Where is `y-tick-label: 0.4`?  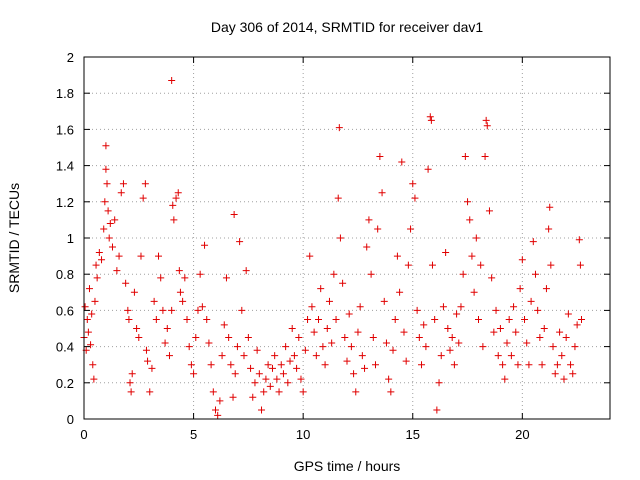 y-tick-label: 0.4 is located at coordinates (65, 347).